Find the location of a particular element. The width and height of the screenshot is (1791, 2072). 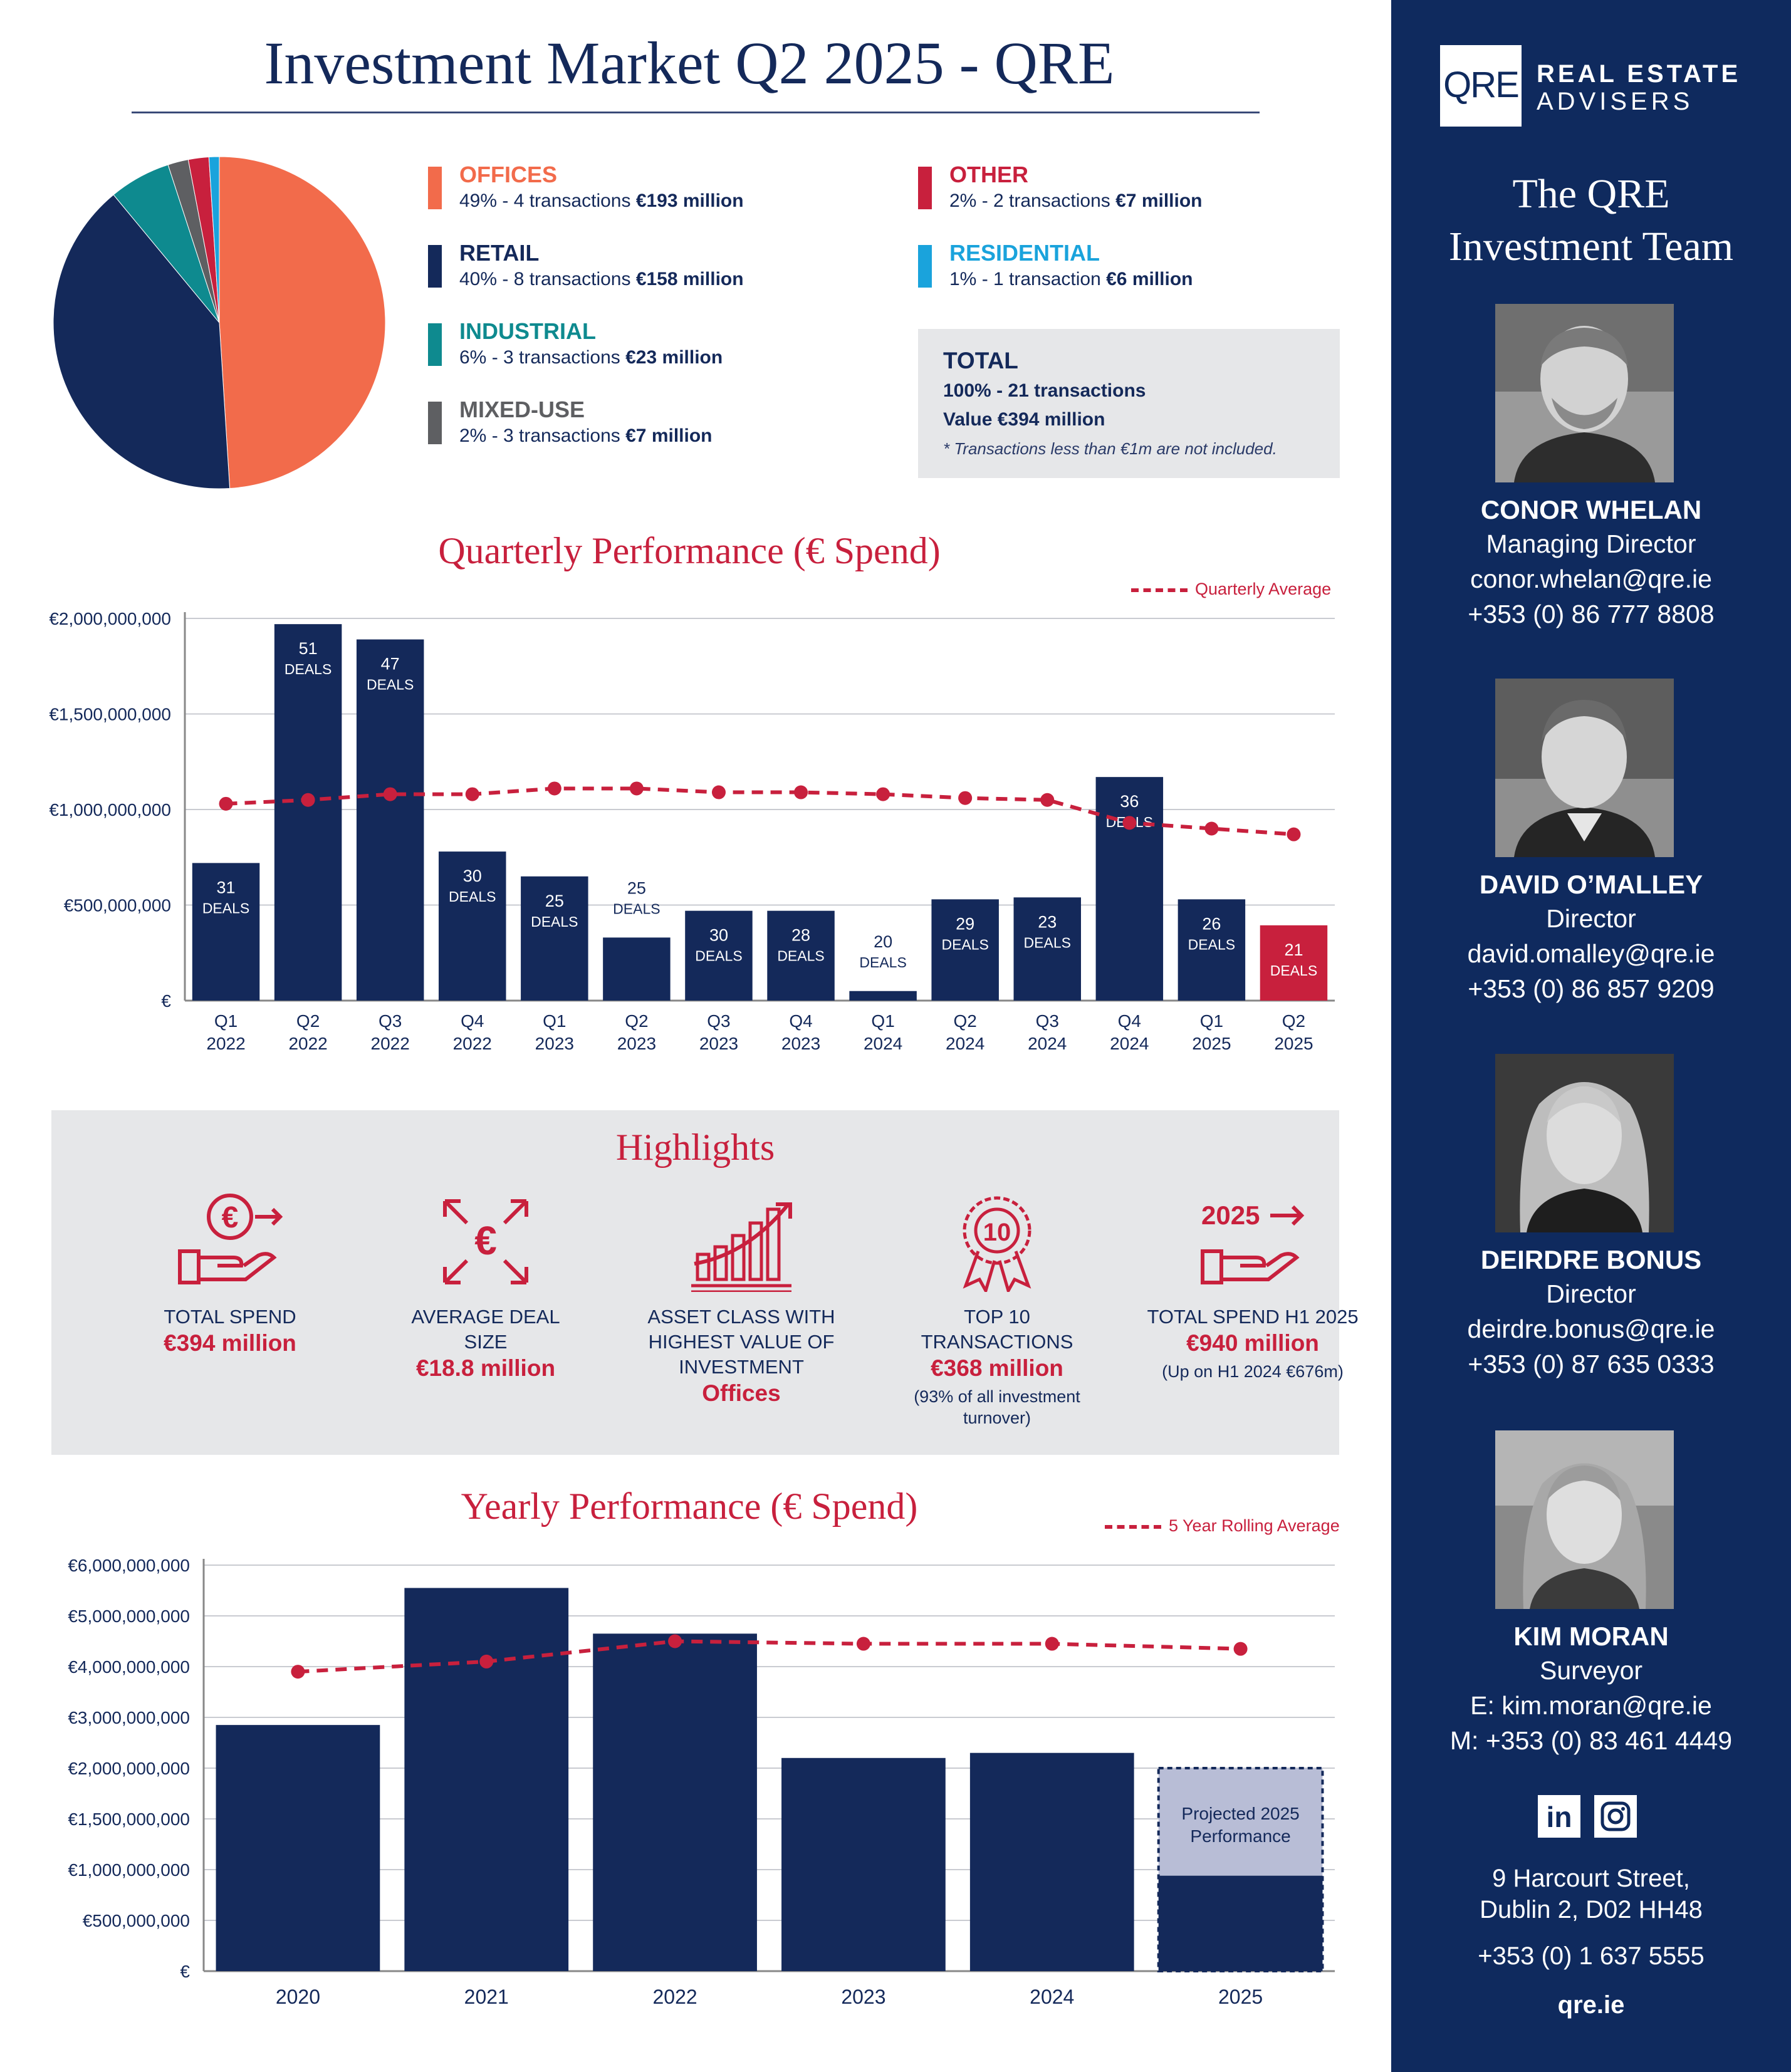

bar-q3-2024 is located at coordinates (1047, 949).